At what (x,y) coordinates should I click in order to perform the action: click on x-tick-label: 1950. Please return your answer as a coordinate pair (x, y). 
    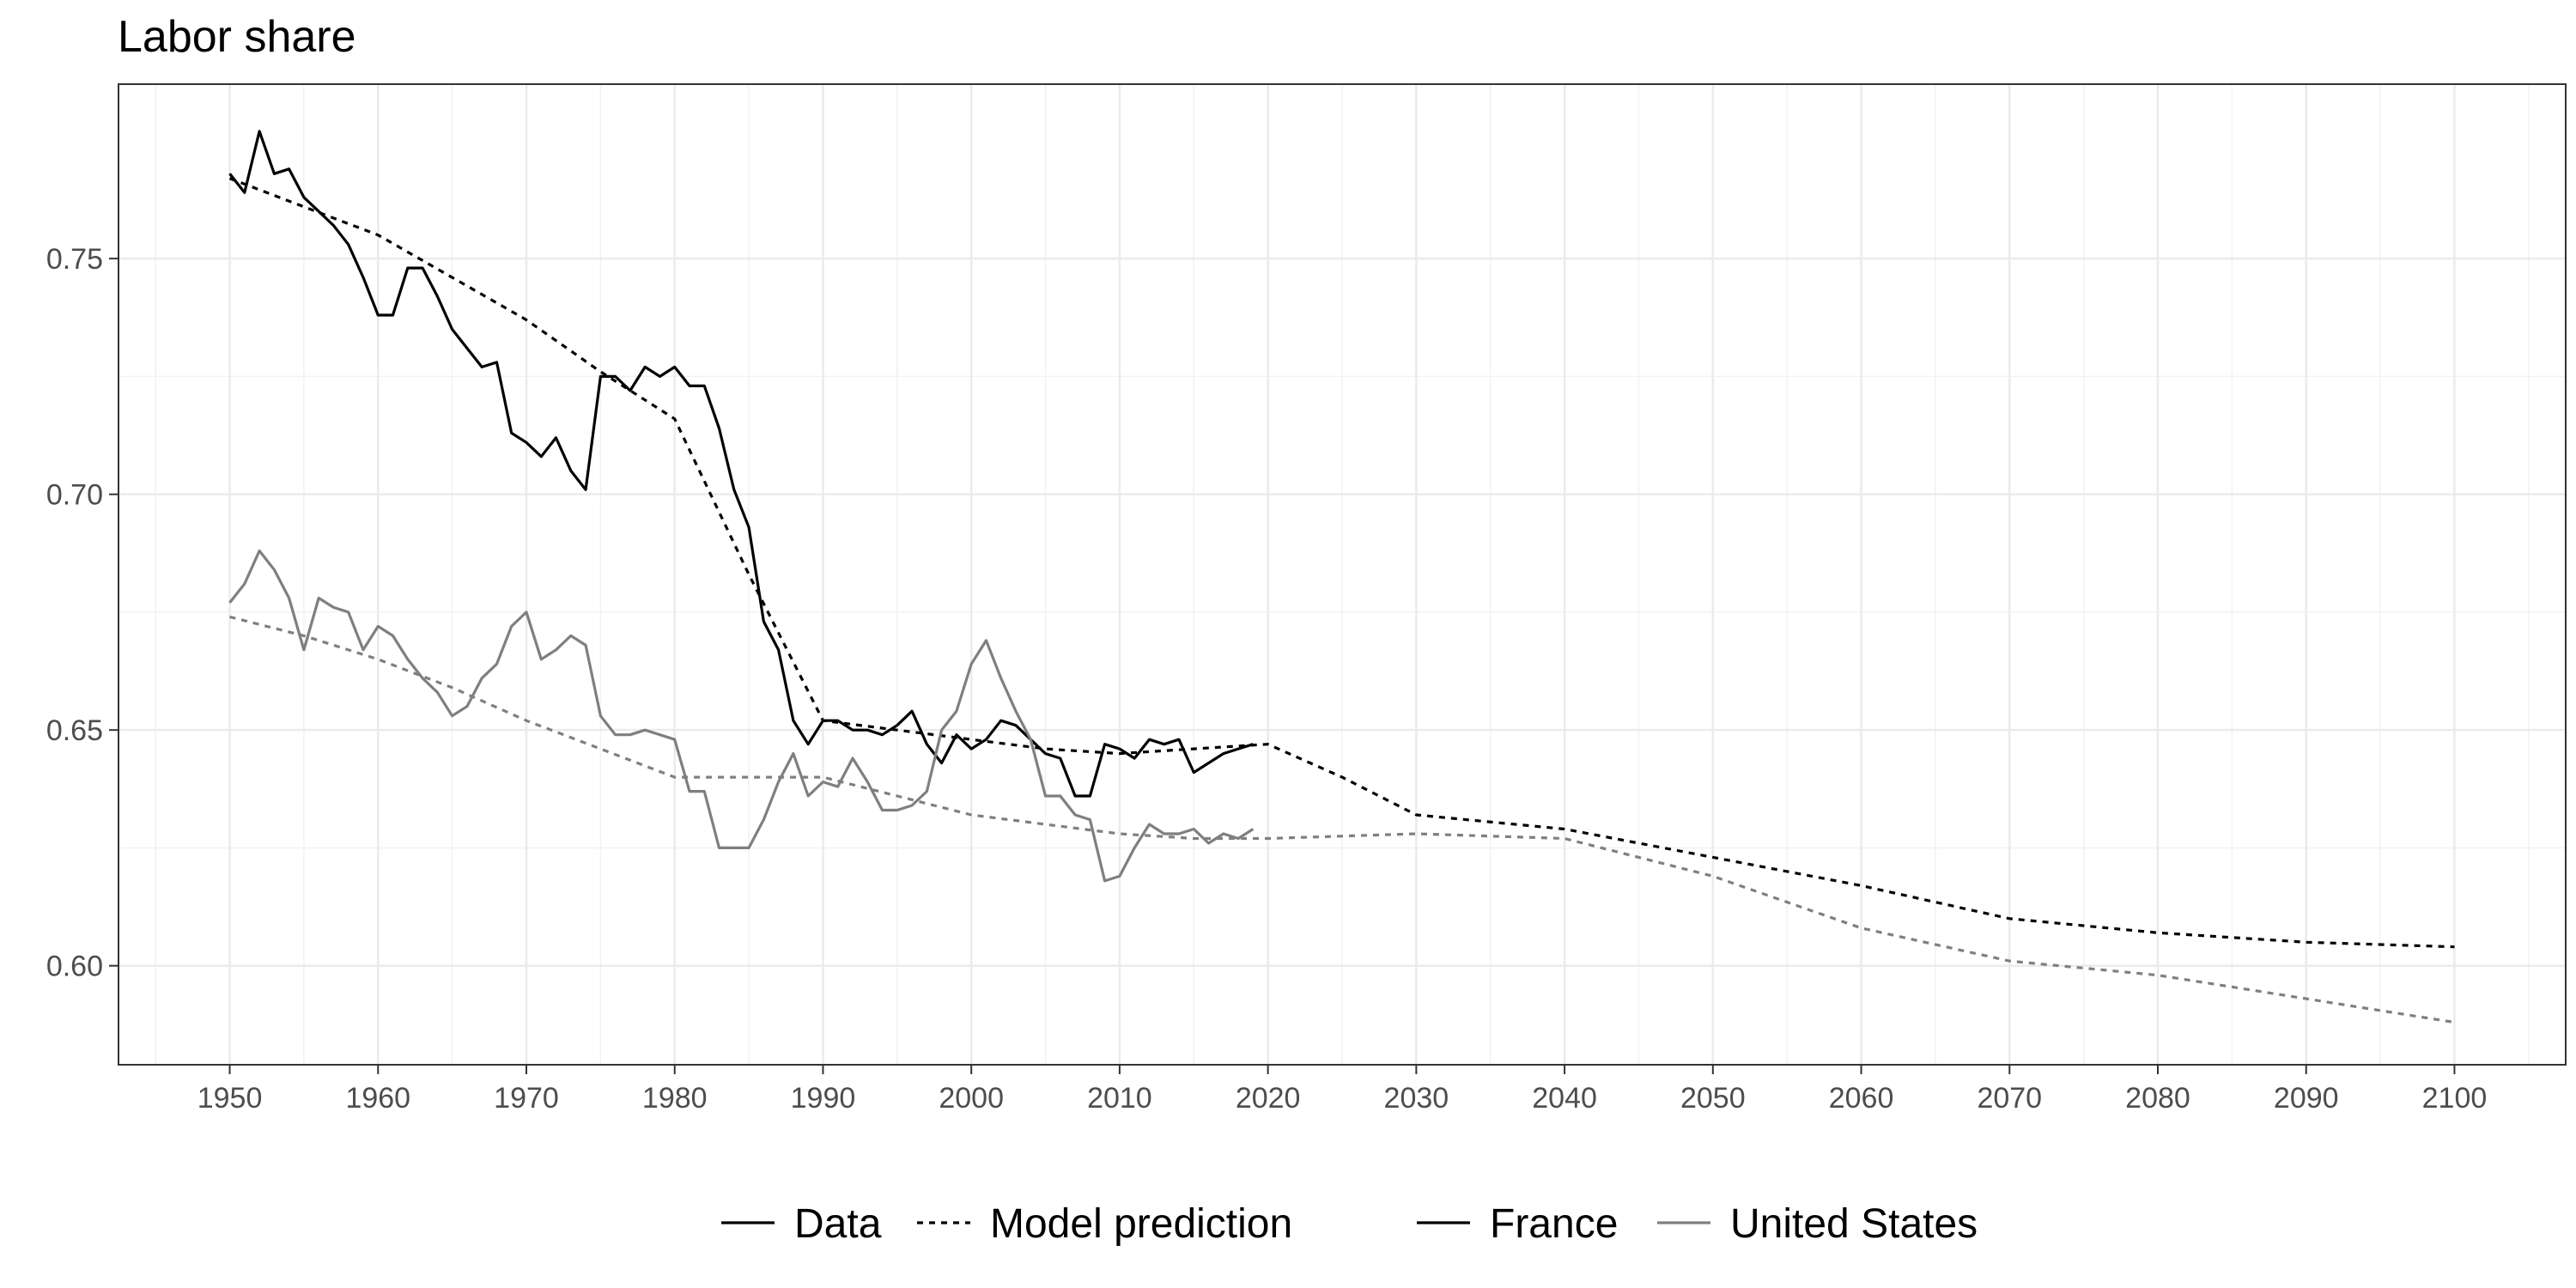
    Looking at the image, I should click on (230, 1098).